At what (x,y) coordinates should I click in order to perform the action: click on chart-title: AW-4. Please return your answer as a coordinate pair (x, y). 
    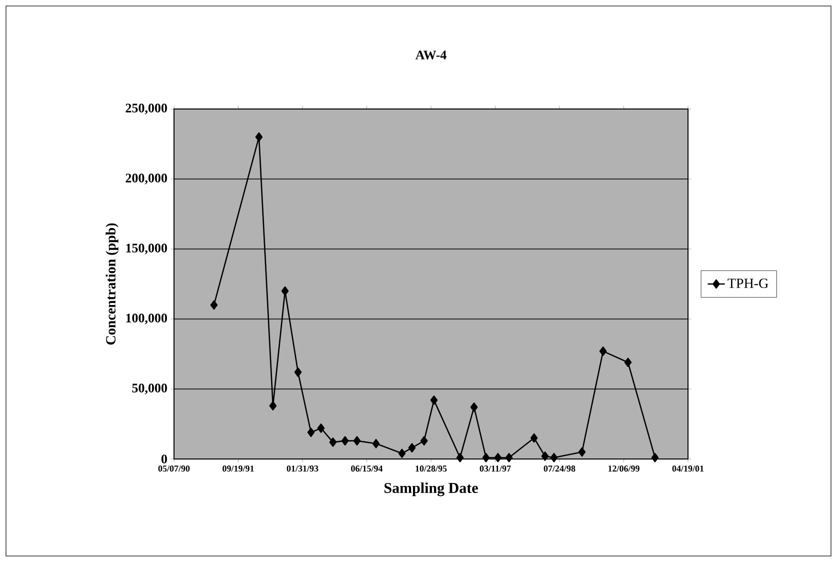
    Looking at the image, I should click on (430, 55).